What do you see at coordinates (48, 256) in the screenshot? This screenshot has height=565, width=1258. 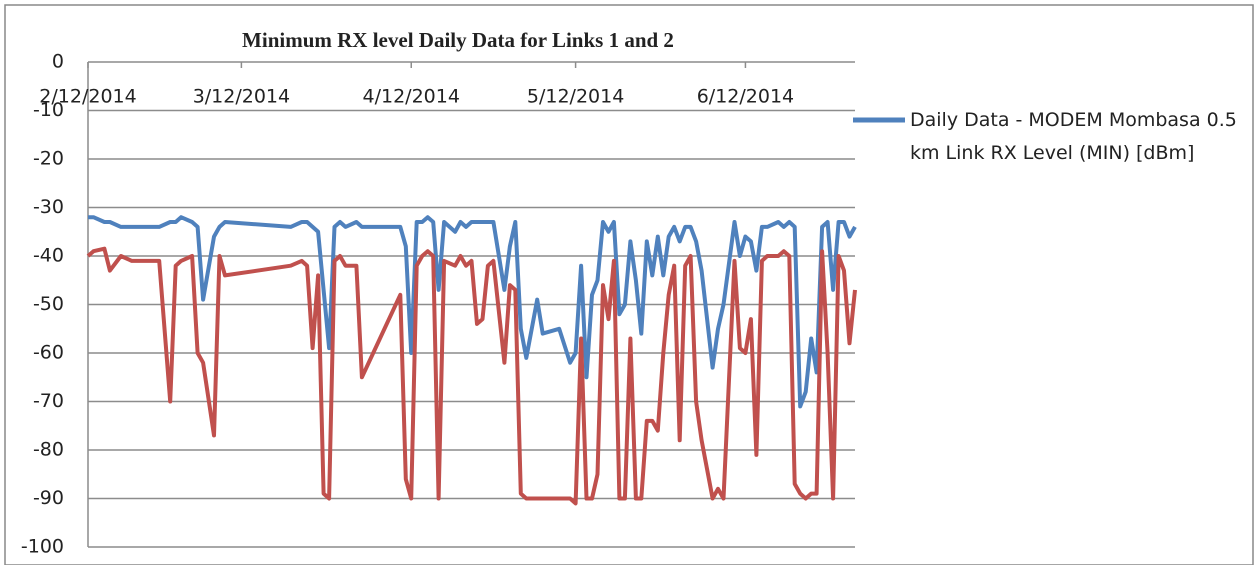 I see `y-tick-label: -40` at bounding box center [48, 256].